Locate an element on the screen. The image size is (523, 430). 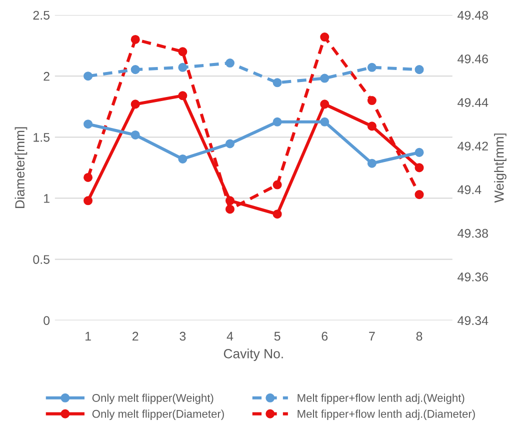
y2-tick-label: 49.44 is located at coordinates (473, 102).